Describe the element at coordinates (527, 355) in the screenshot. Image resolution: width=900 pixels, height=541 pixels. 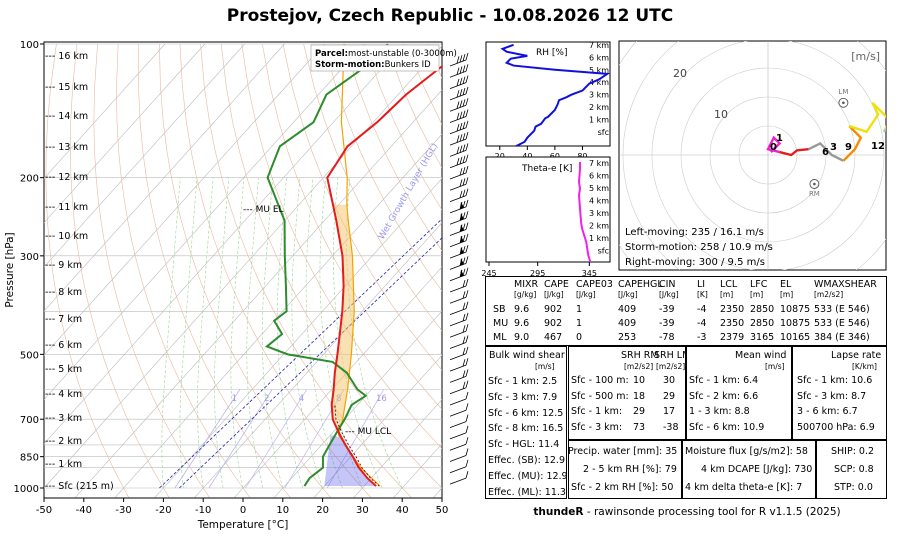
I see `bulk-shear-header: Bulk wind shear` at that location.